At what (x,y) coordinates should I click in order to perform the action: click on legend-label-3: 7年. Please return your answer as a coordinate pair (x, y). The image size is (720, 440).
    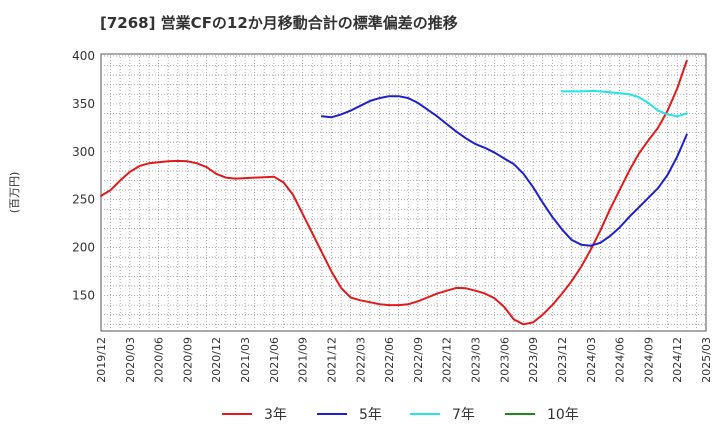
    Looking at the image, I should click on (463, 415).